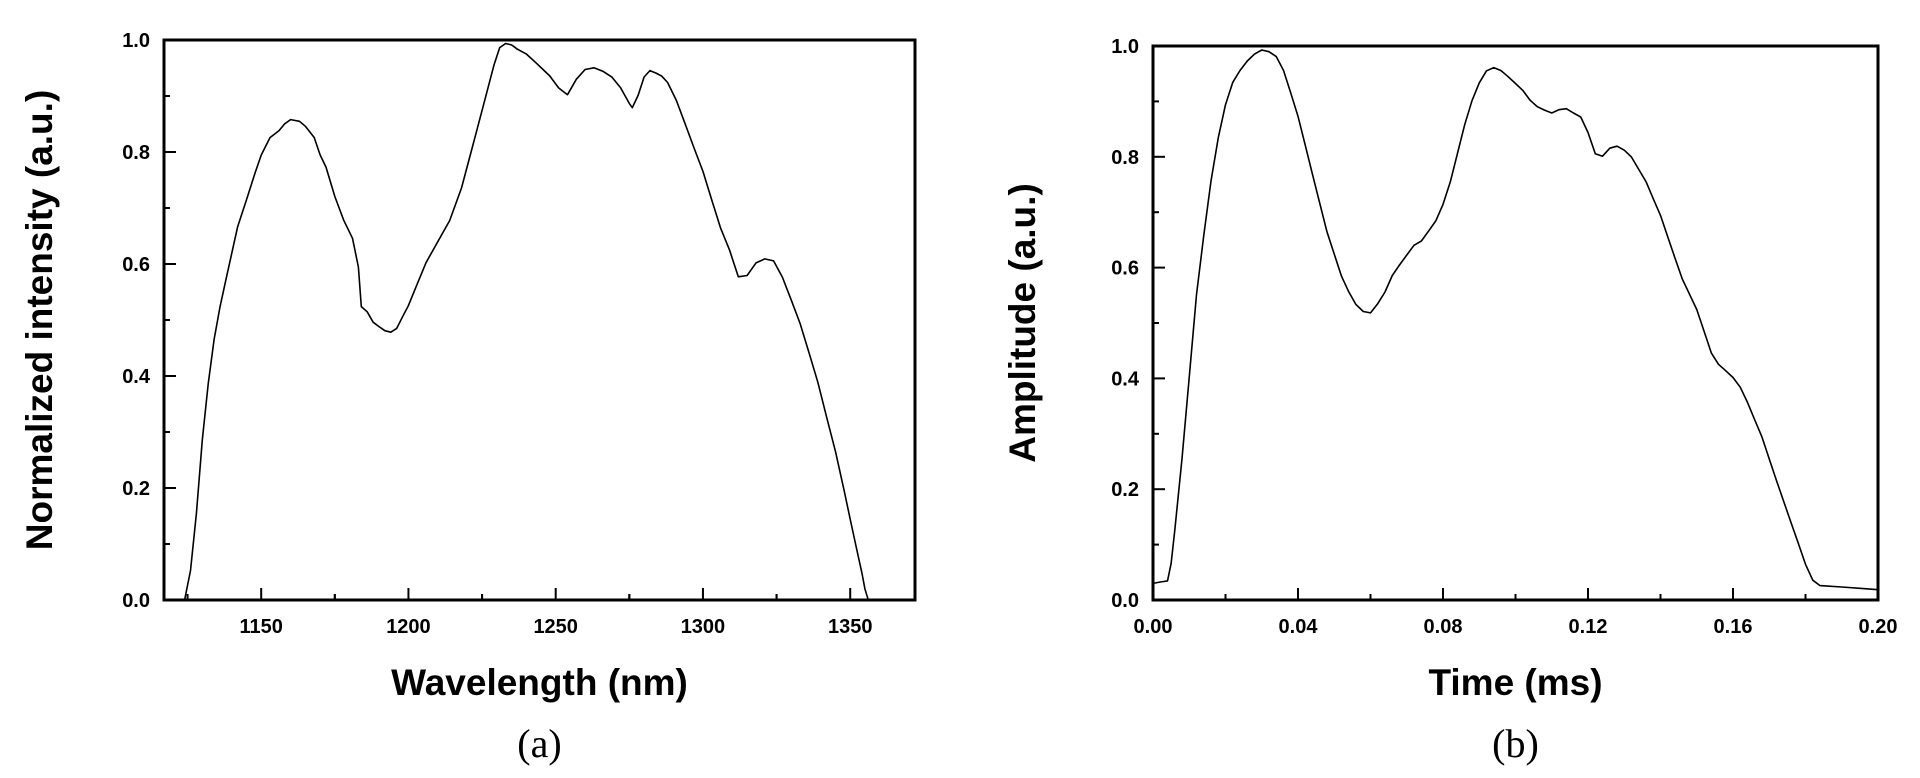  What do you see at coordinates (1733, 627) in the screenshot?
I see `x-tick-label: 0.16` at bounding box center [1733, 627].